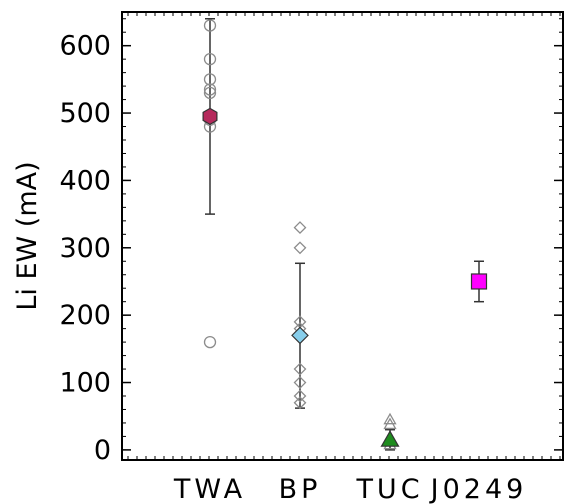 The height and width of the screenshot is (504, 568). Describe the element at coordinates (27, 235) in the screenshot. I see `y-axis-title: Li EW (mA)` at that location.